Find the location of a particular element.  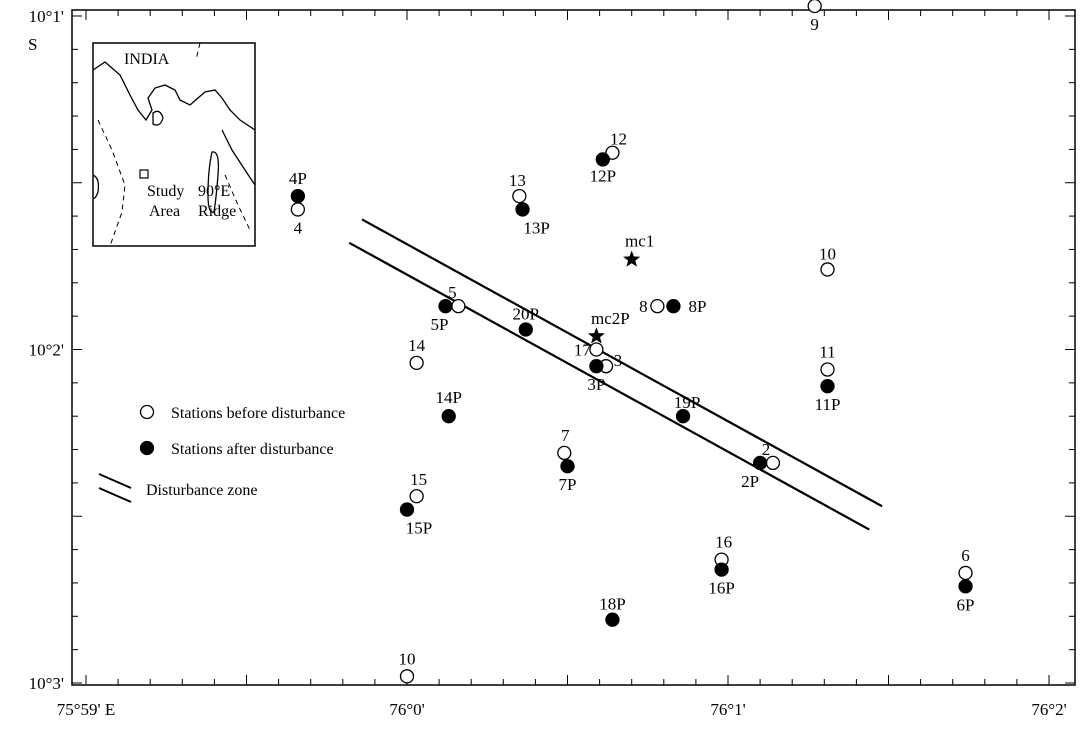

india-coastline is located at coordinates (174, 96).